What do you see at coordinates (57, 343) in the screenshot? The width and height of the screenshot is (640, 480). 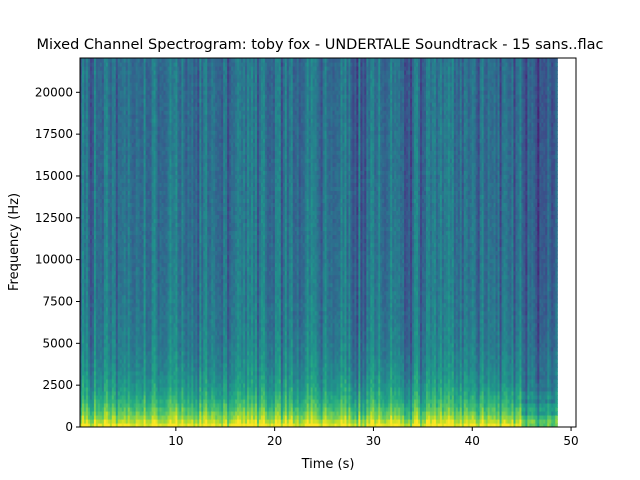 I see `y-tick-label: 5000` at bounding box center [57, 343].